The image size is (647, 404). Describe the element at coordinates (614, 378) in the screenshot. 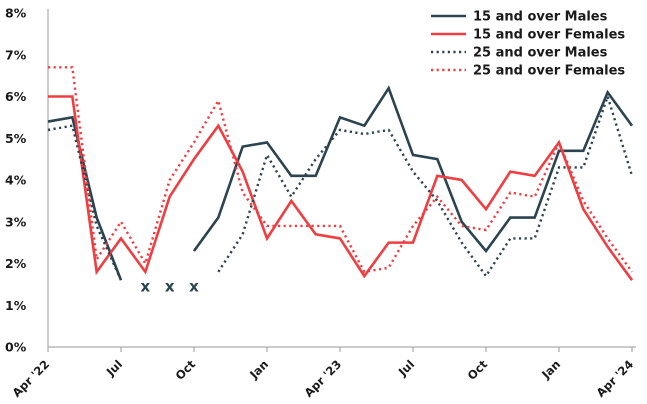

I see `x-tick-label: Apr '24` at that location.